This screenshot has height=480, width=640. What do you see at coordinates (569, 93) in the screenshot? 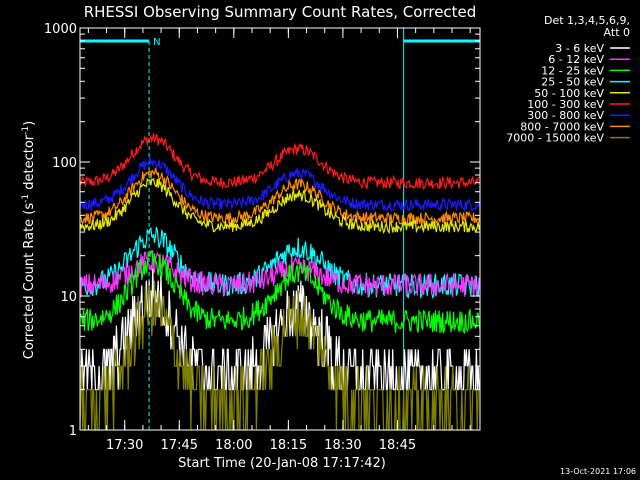
I see `legend-label: 50 - 100 keV` at bounding box center [569, 93].